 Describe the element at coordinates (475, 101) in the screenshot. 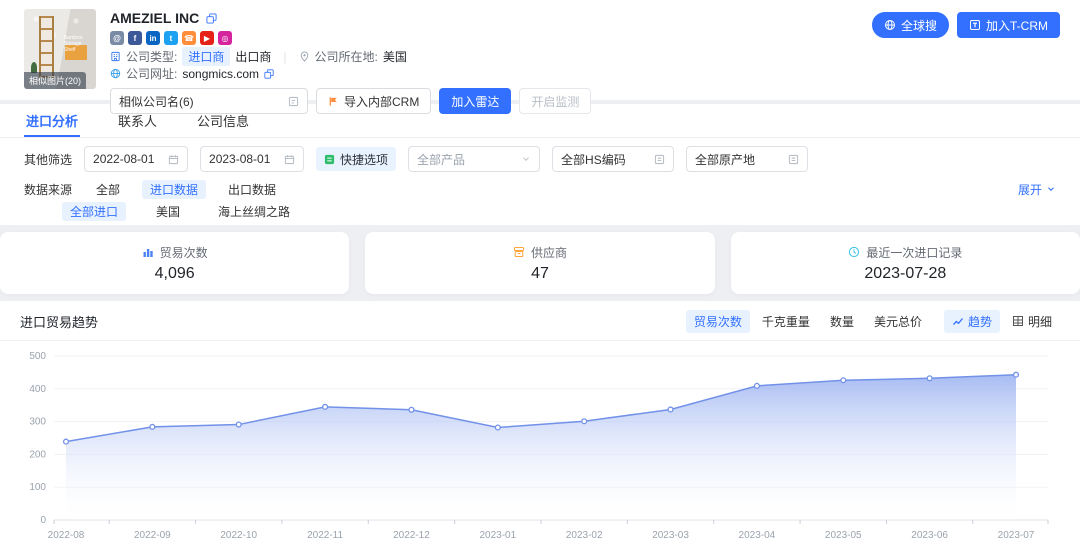

I see `add-radar-button: 加入雷达` at that location.